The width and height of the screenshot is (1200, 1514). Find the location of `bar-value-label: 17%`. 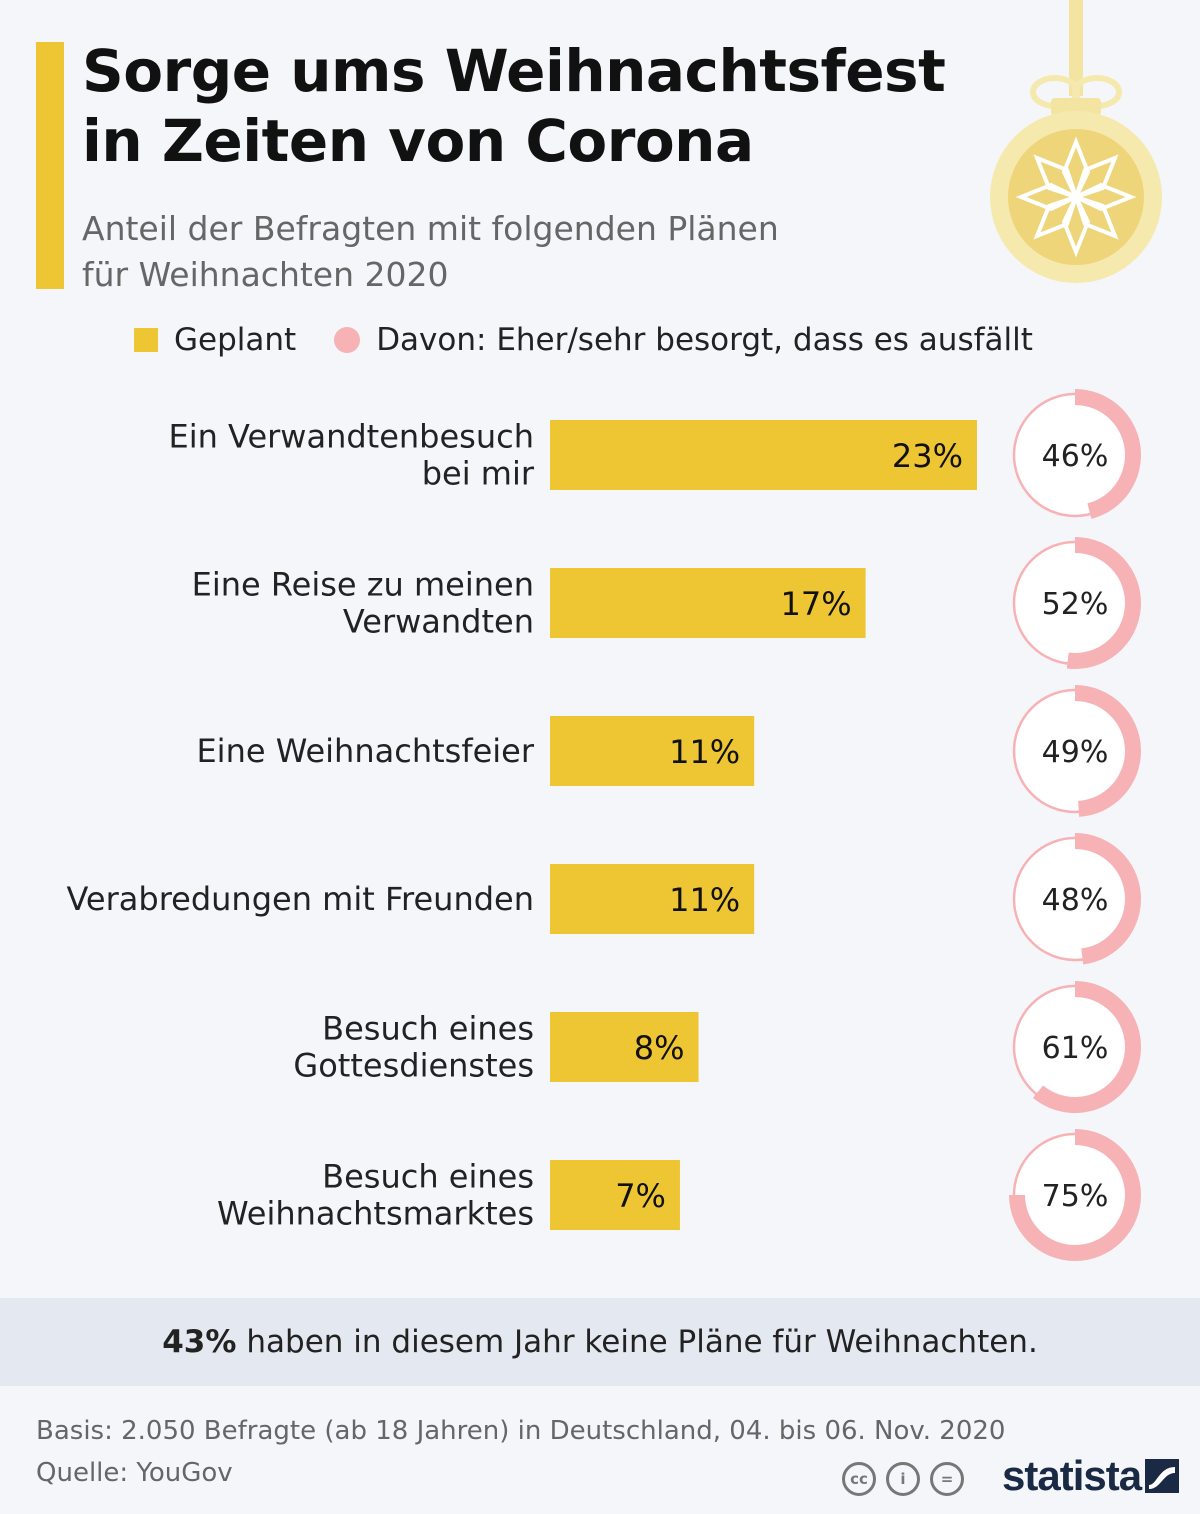

bar-value-label: 17% is located at coordinates (815, 604).